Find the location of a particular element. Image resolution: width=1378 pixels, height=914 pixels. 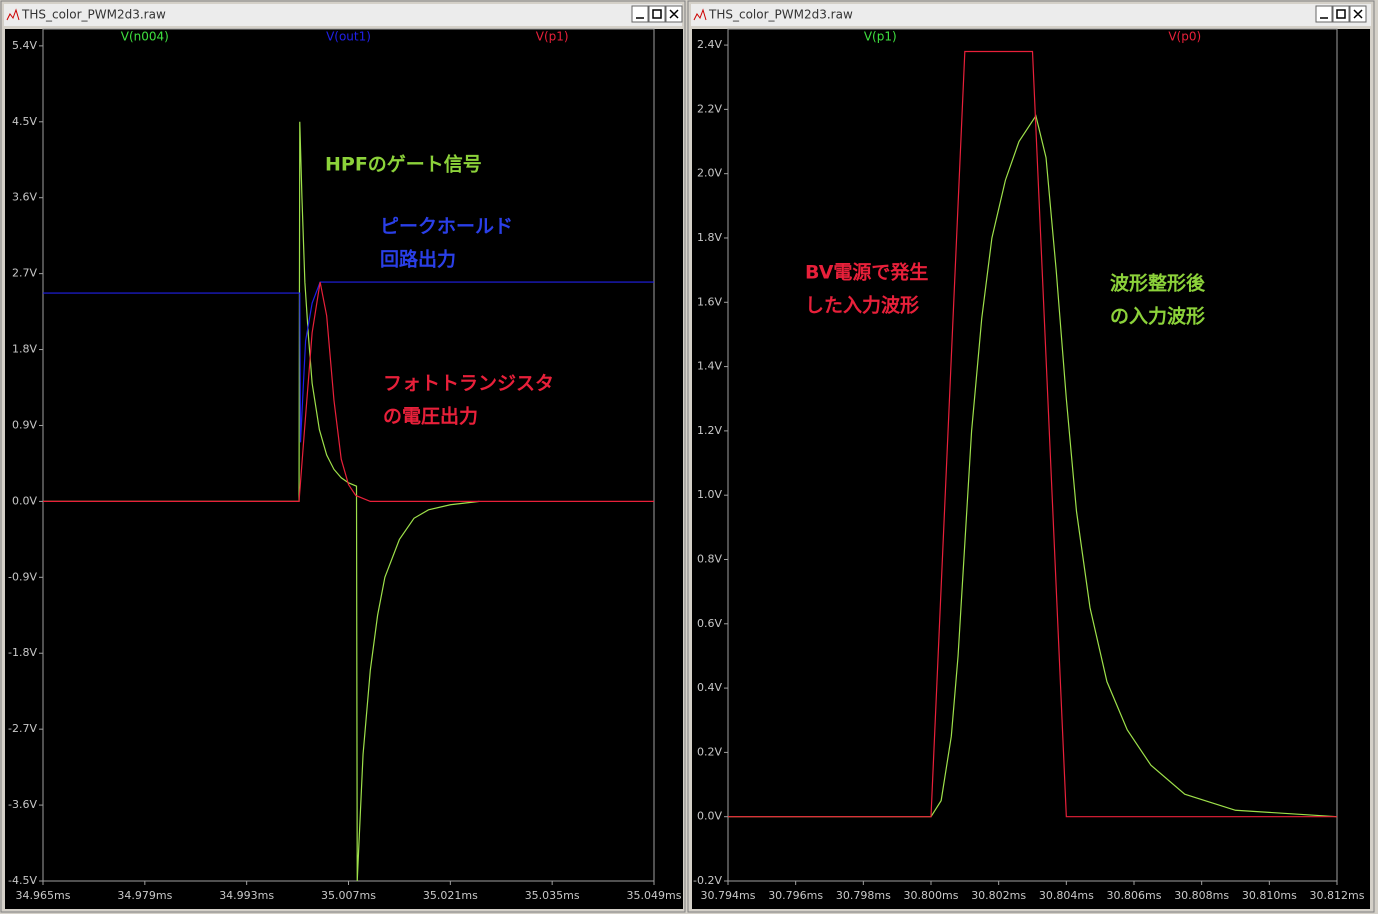

y-tick-label: 2.4V is located at coordinates (709, 44).